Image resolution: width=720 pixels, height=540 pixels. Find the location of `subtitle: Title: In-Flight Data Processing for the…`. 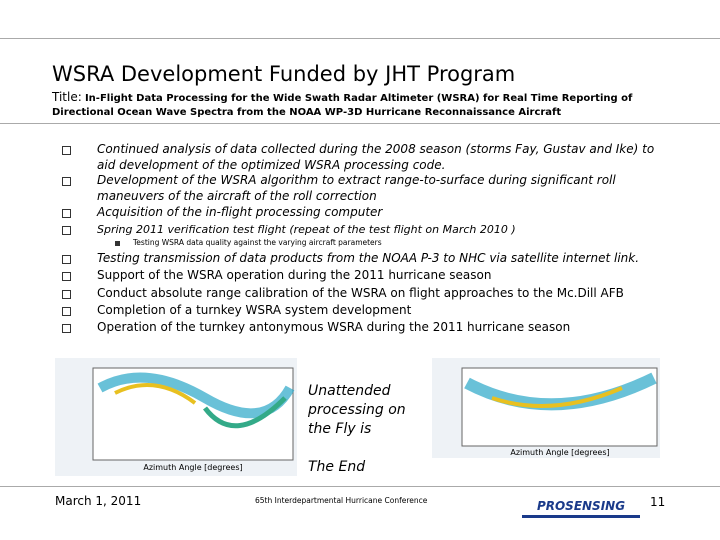

subtitle: Title: In-Flight Data Processing for the… is located at coordinates (357, 105).